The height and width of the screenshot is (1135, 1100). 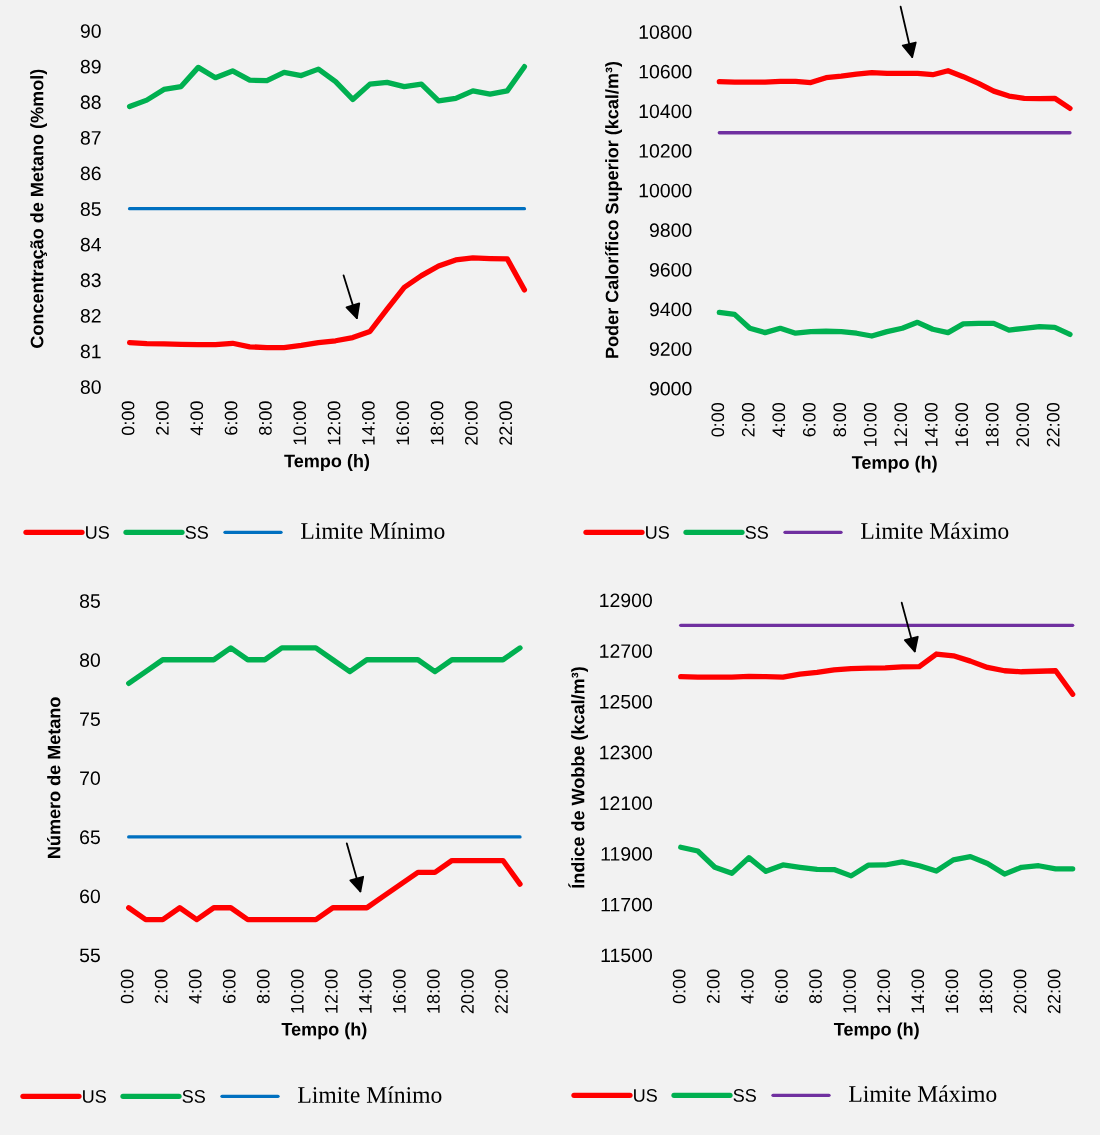 I want to click on y-axis-title: Poder Calorífico Superior (kcal/m³), so click(x=613, y=209).